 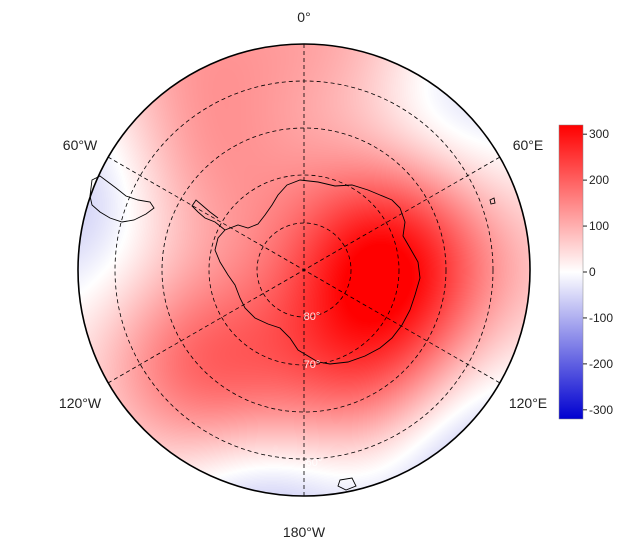 What do you see at coordinates (122, 199) in the screenshot?
I see `south-america-coastline` at bounding box center [122, 199].